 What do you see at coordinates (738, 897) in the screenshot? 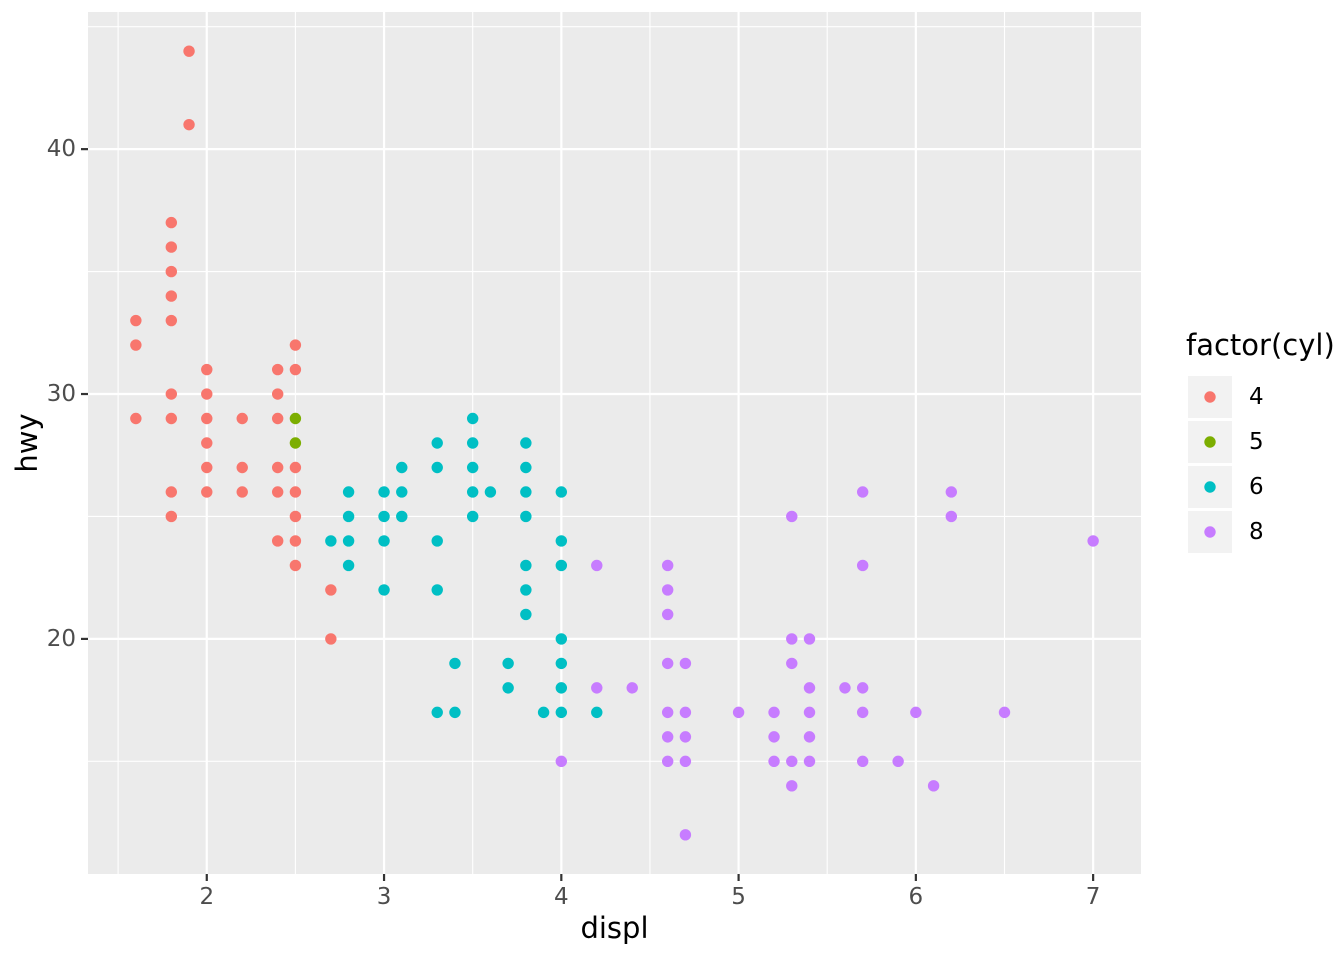
I see `x-tick-label: 5` at bounding box center [738, 897].